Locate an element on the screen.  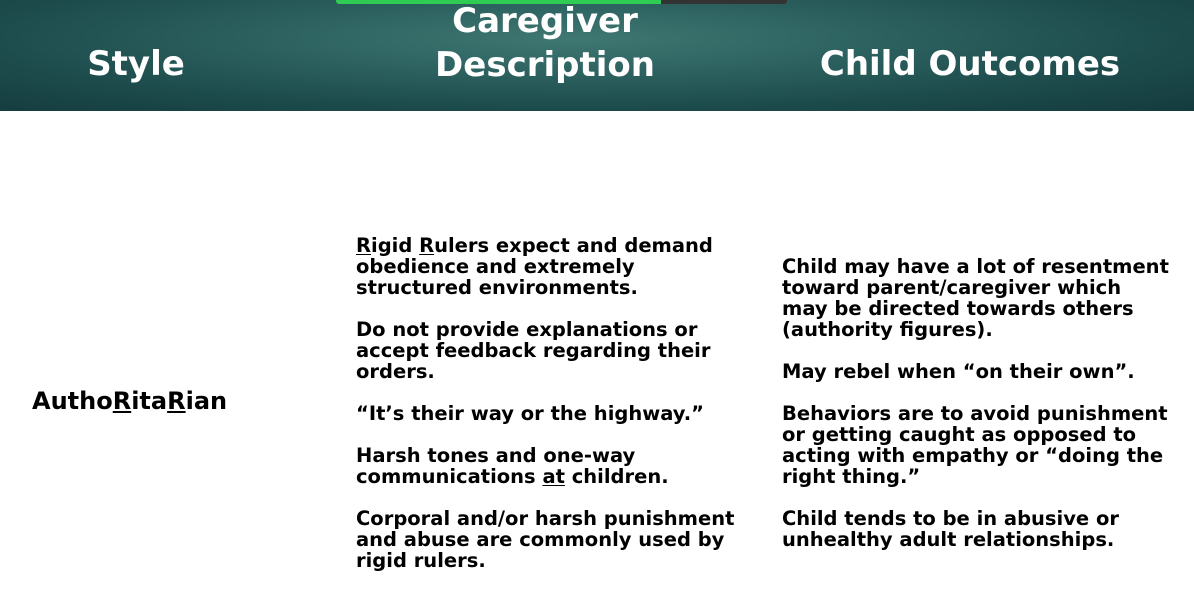
header-caregiver-description: Caregiver Description is located at coordinates (545, 43).